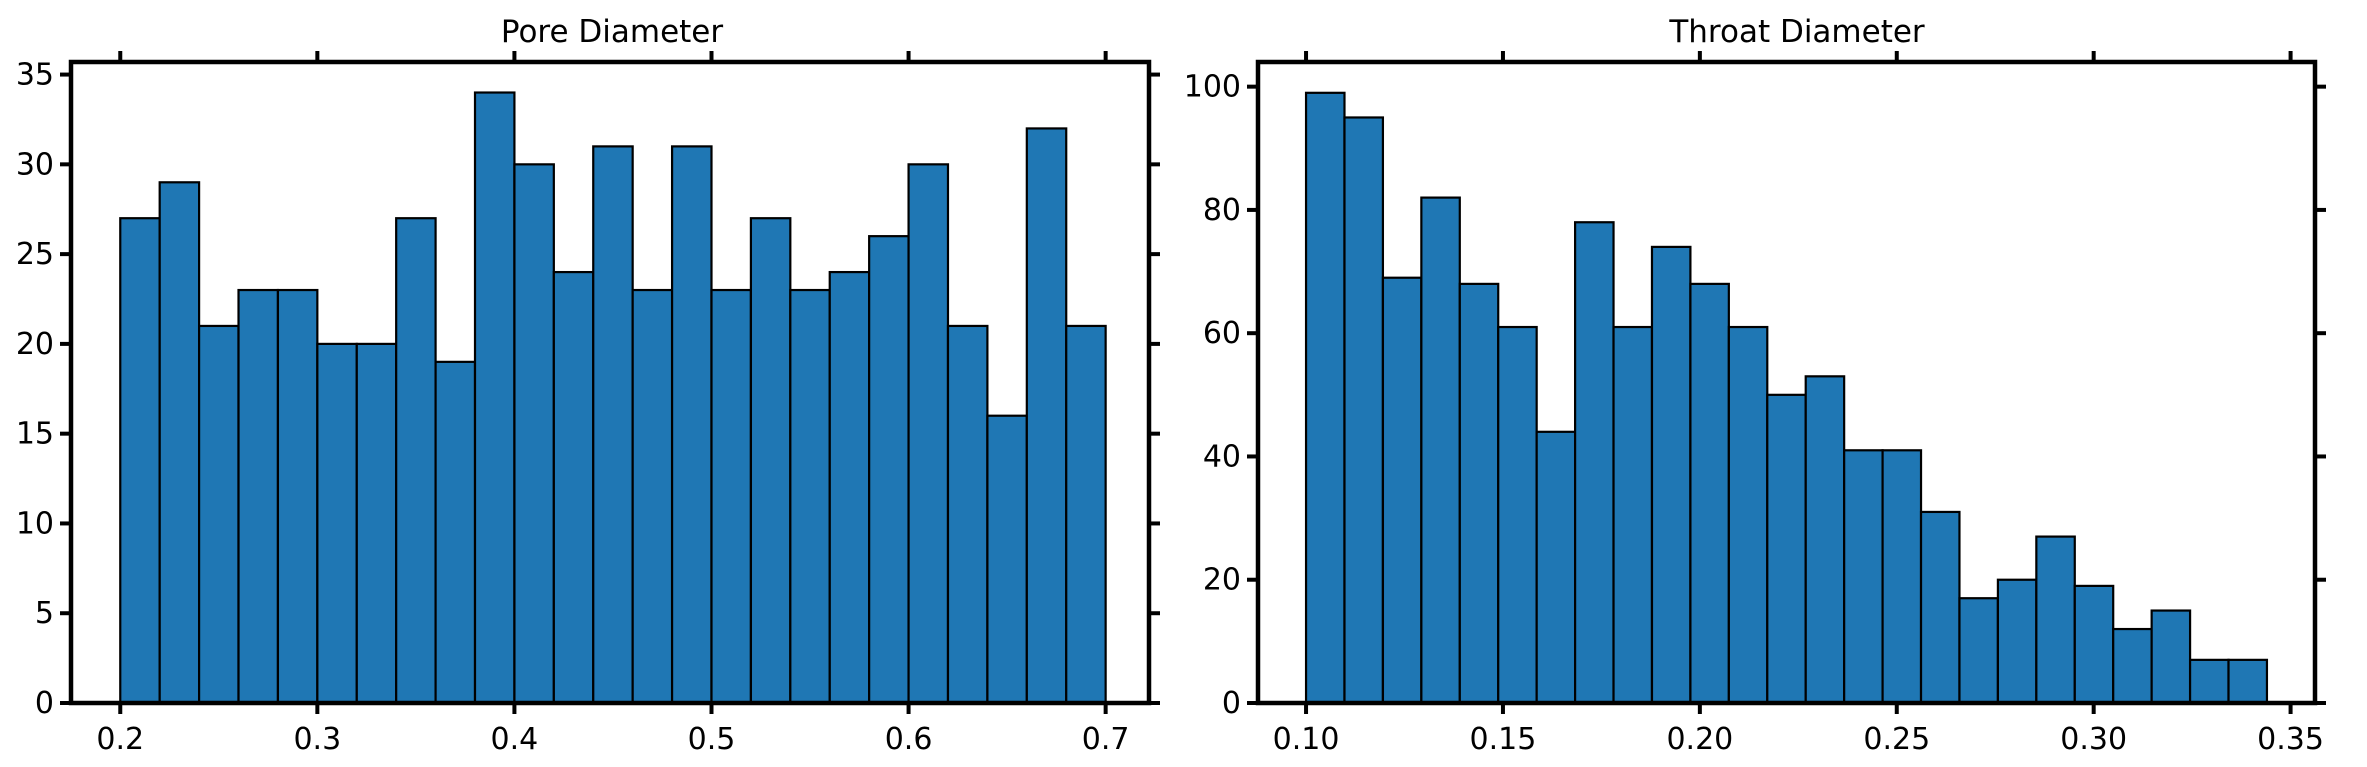  I want to click on pore-diameter-xtick-label: 0.5, so click(712, 739).